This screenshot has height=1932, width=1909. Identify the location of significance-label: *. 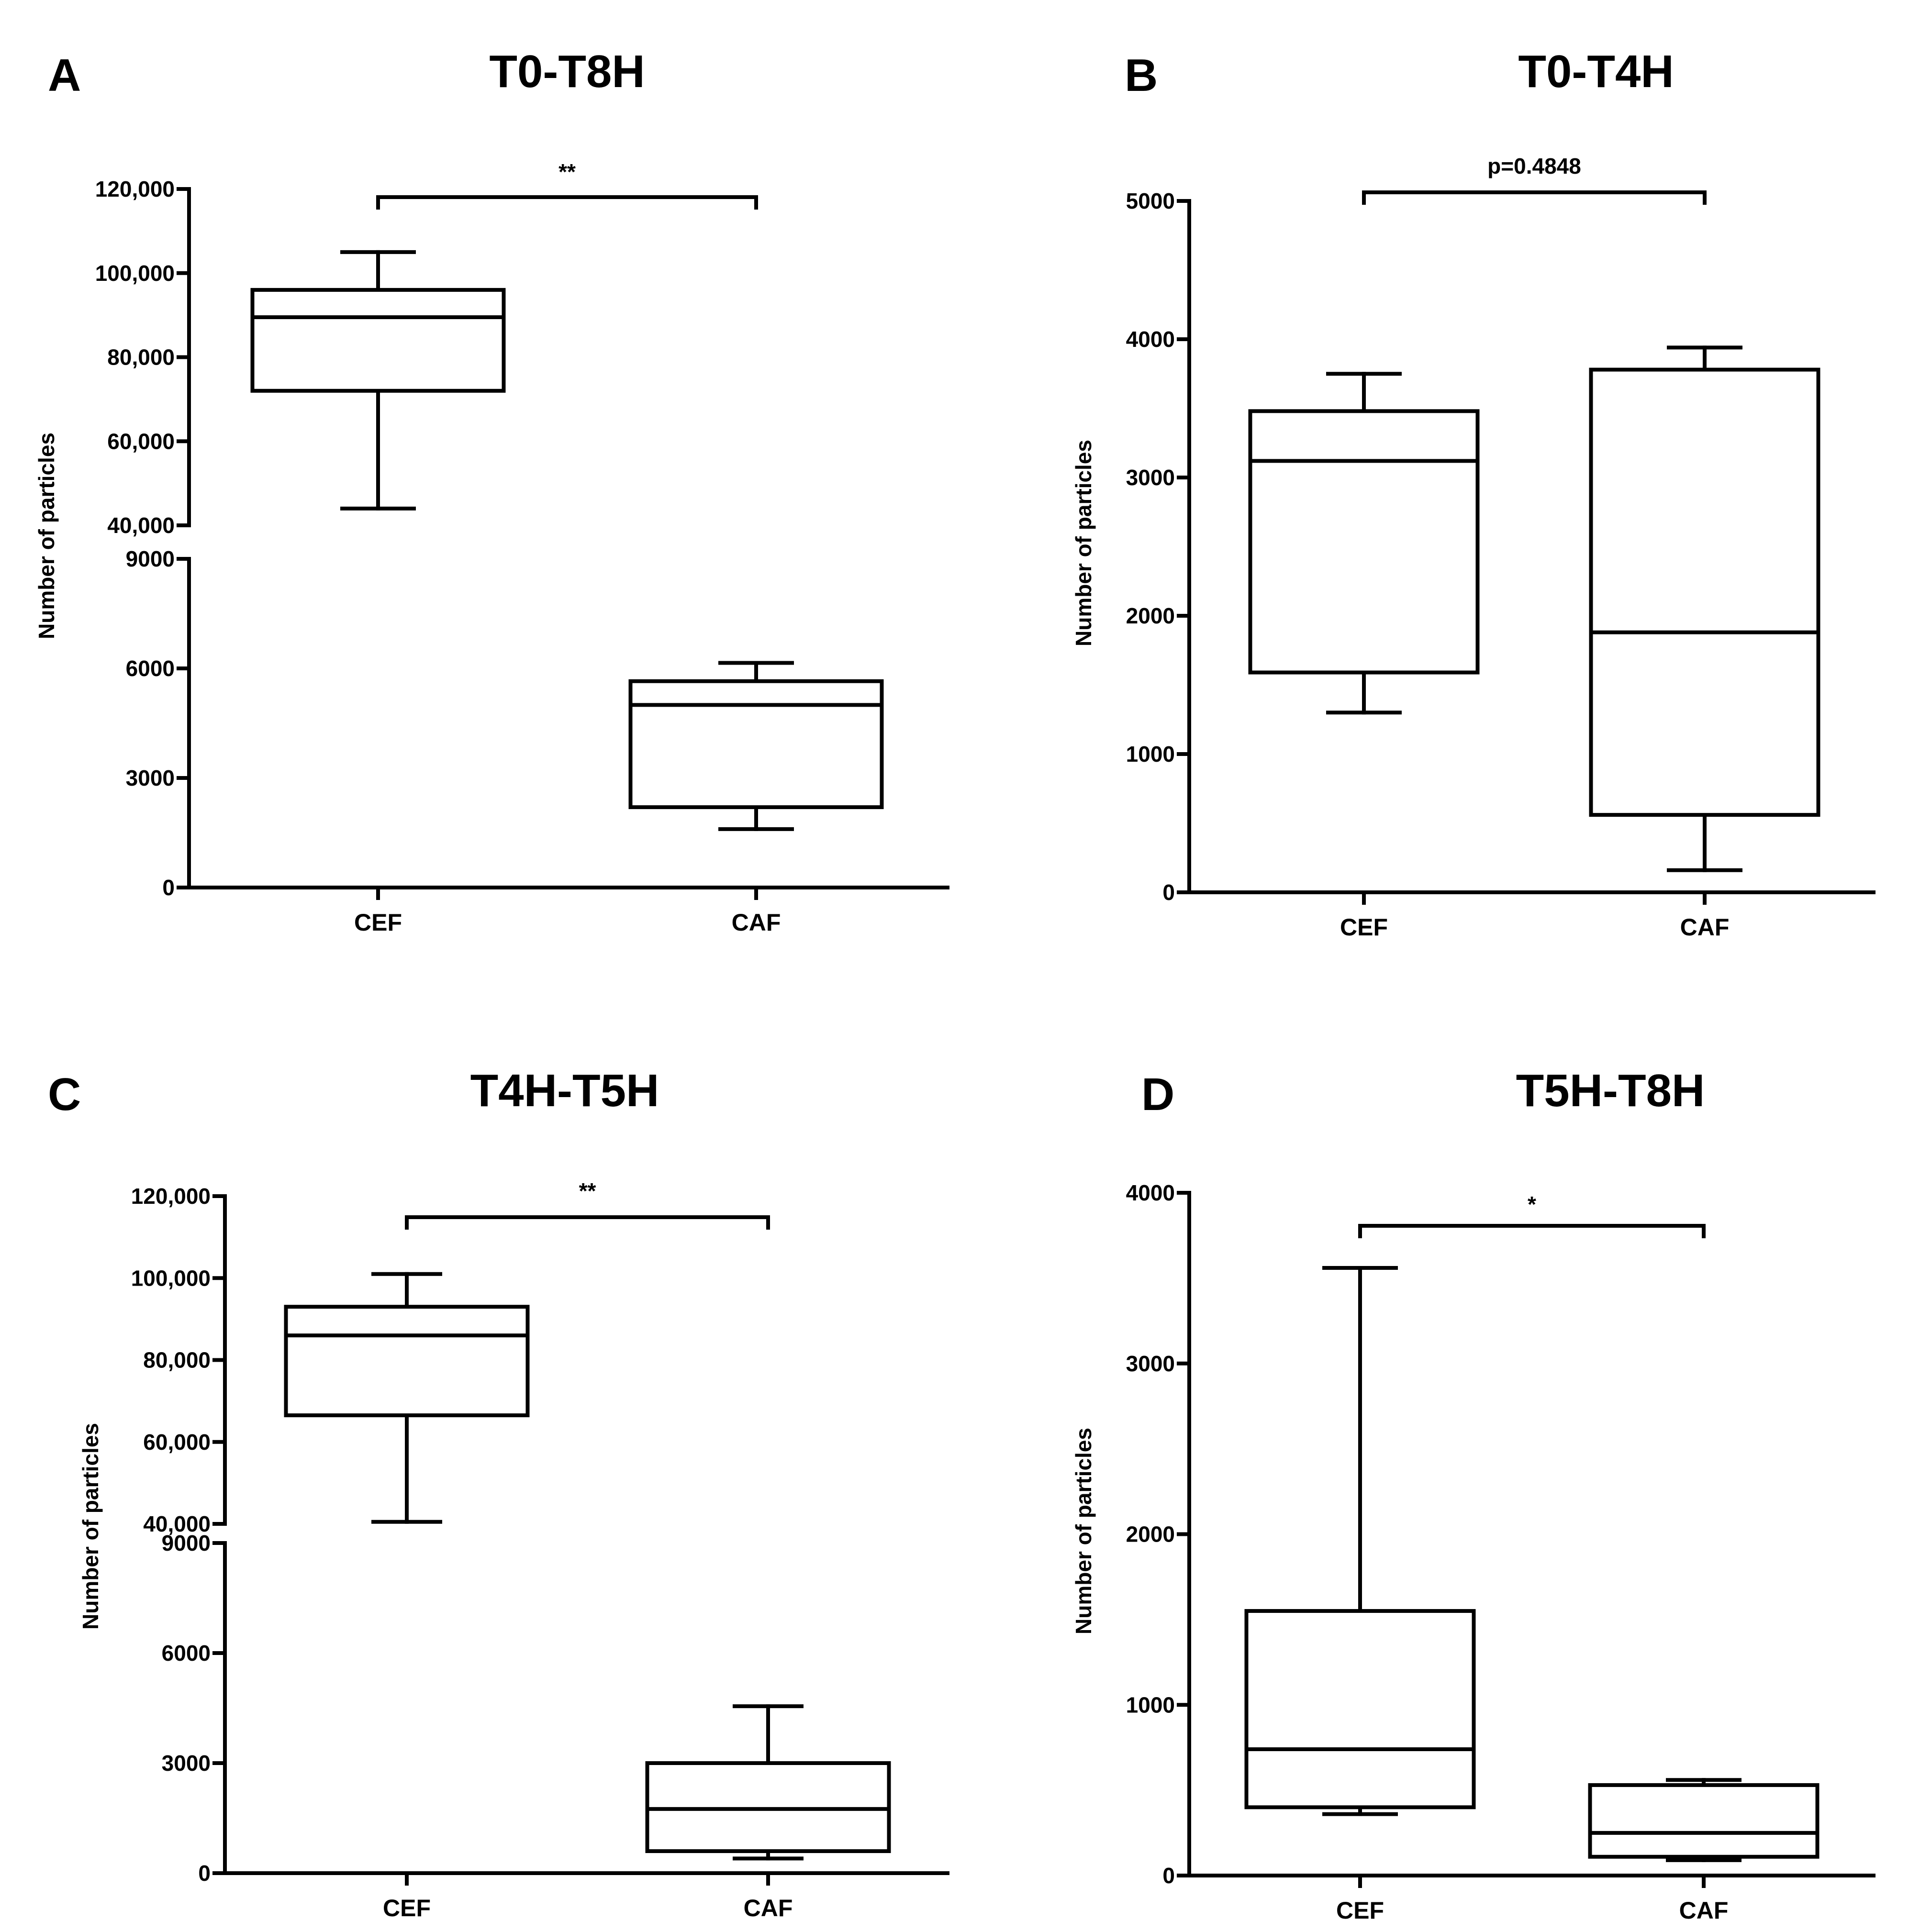
(1532, 1204).